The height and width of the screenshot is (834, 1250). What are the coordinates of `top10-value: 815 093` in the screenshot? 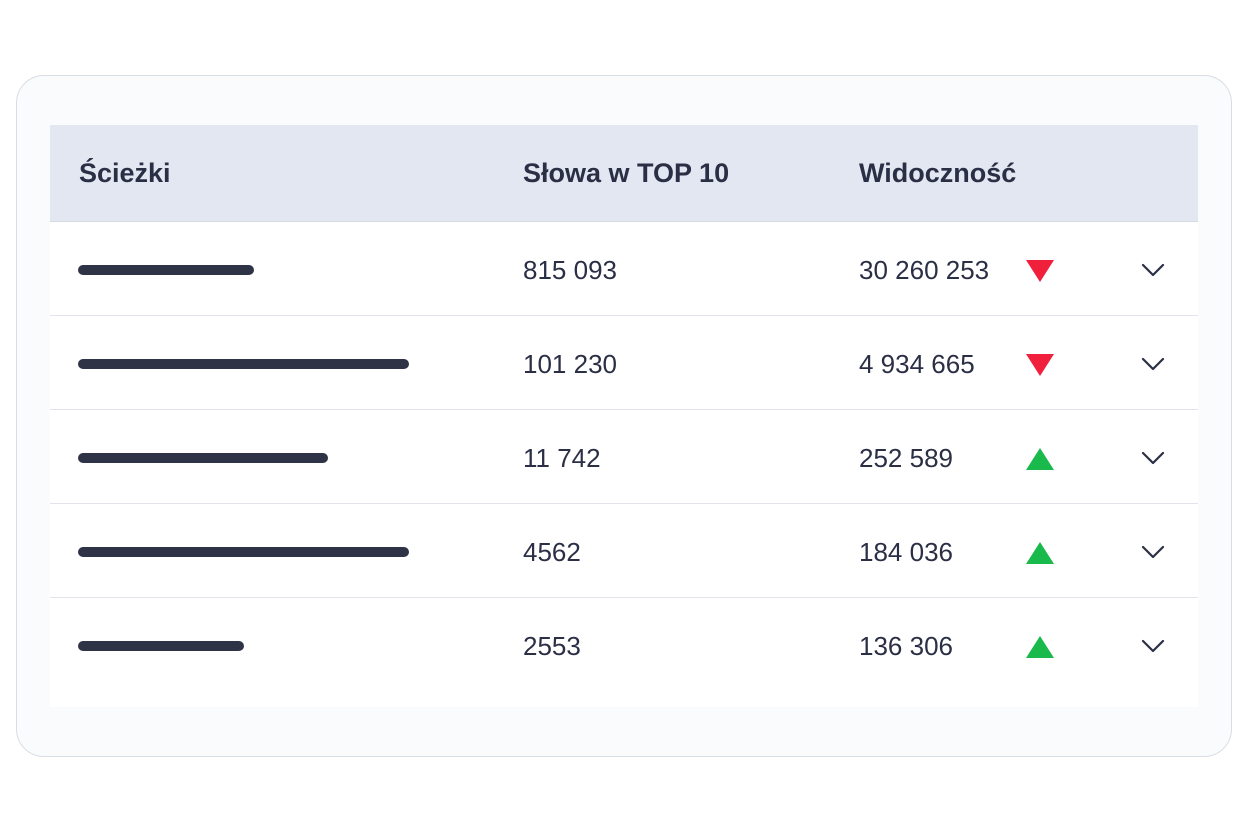 It's located at (570, 270).